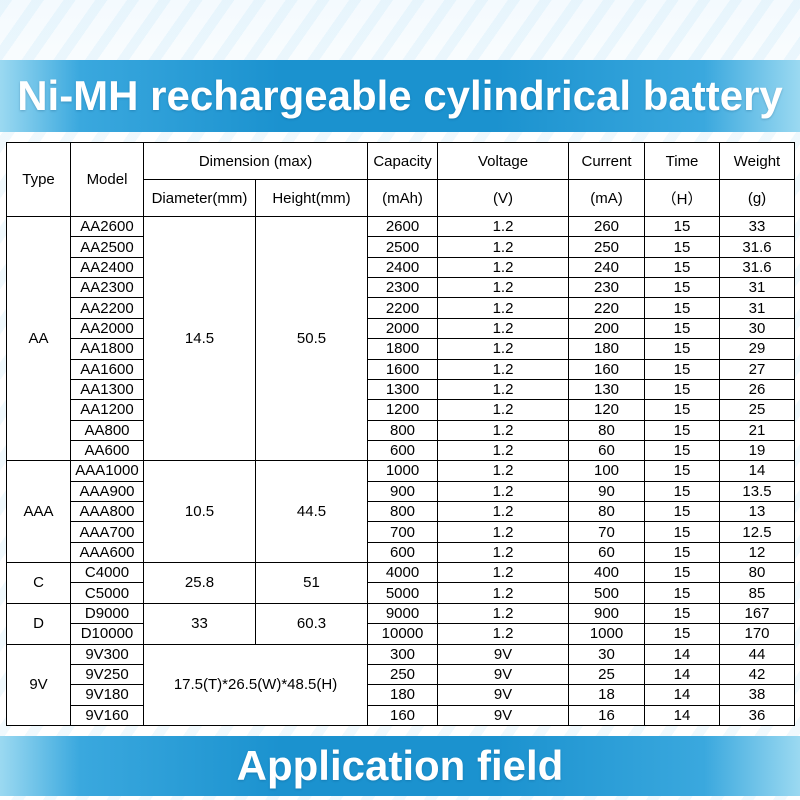 The height and width of the screenshot is (800, 800). I want to click on type-cell: AA, so click(38, 338).